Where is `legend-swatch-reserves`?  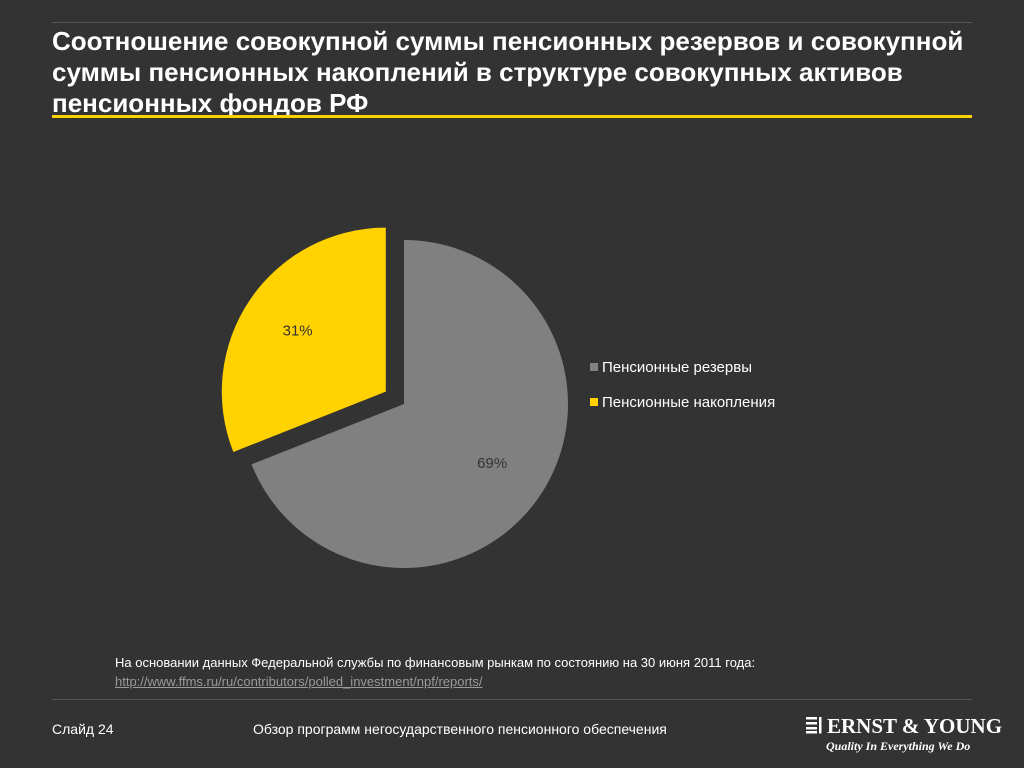
legend-swatch-reserves is located at coordinates (594, 367).